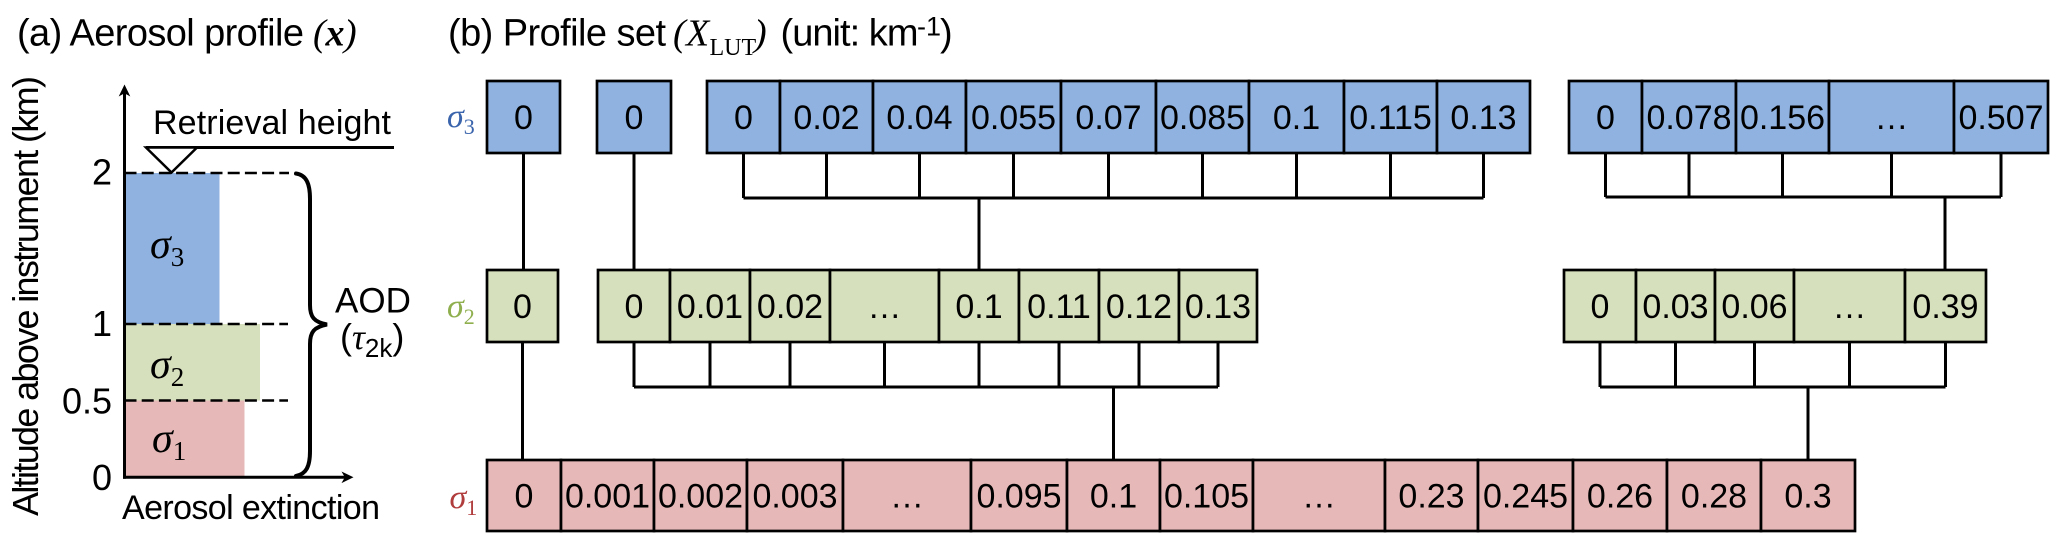 This screenshot has width=2067, height=550. I want to click on svg-text: 0.3, so click(1807, 497).